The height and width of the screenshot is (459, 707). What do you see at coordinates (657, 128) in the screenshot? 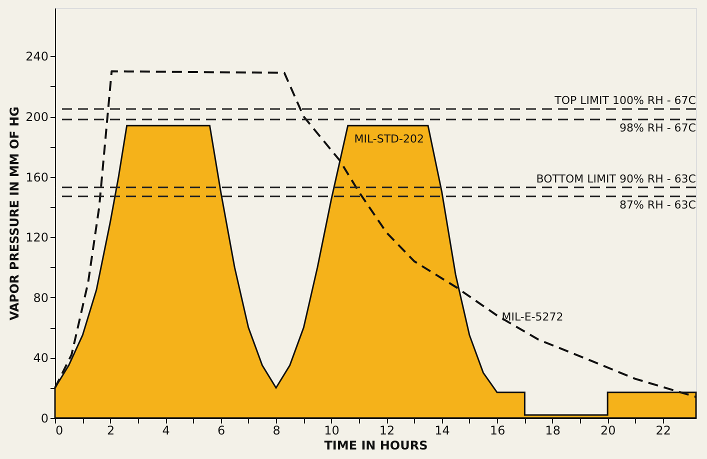
I see `ref-line-label: 98% RH - 67C` at bounding box center [657, 128].